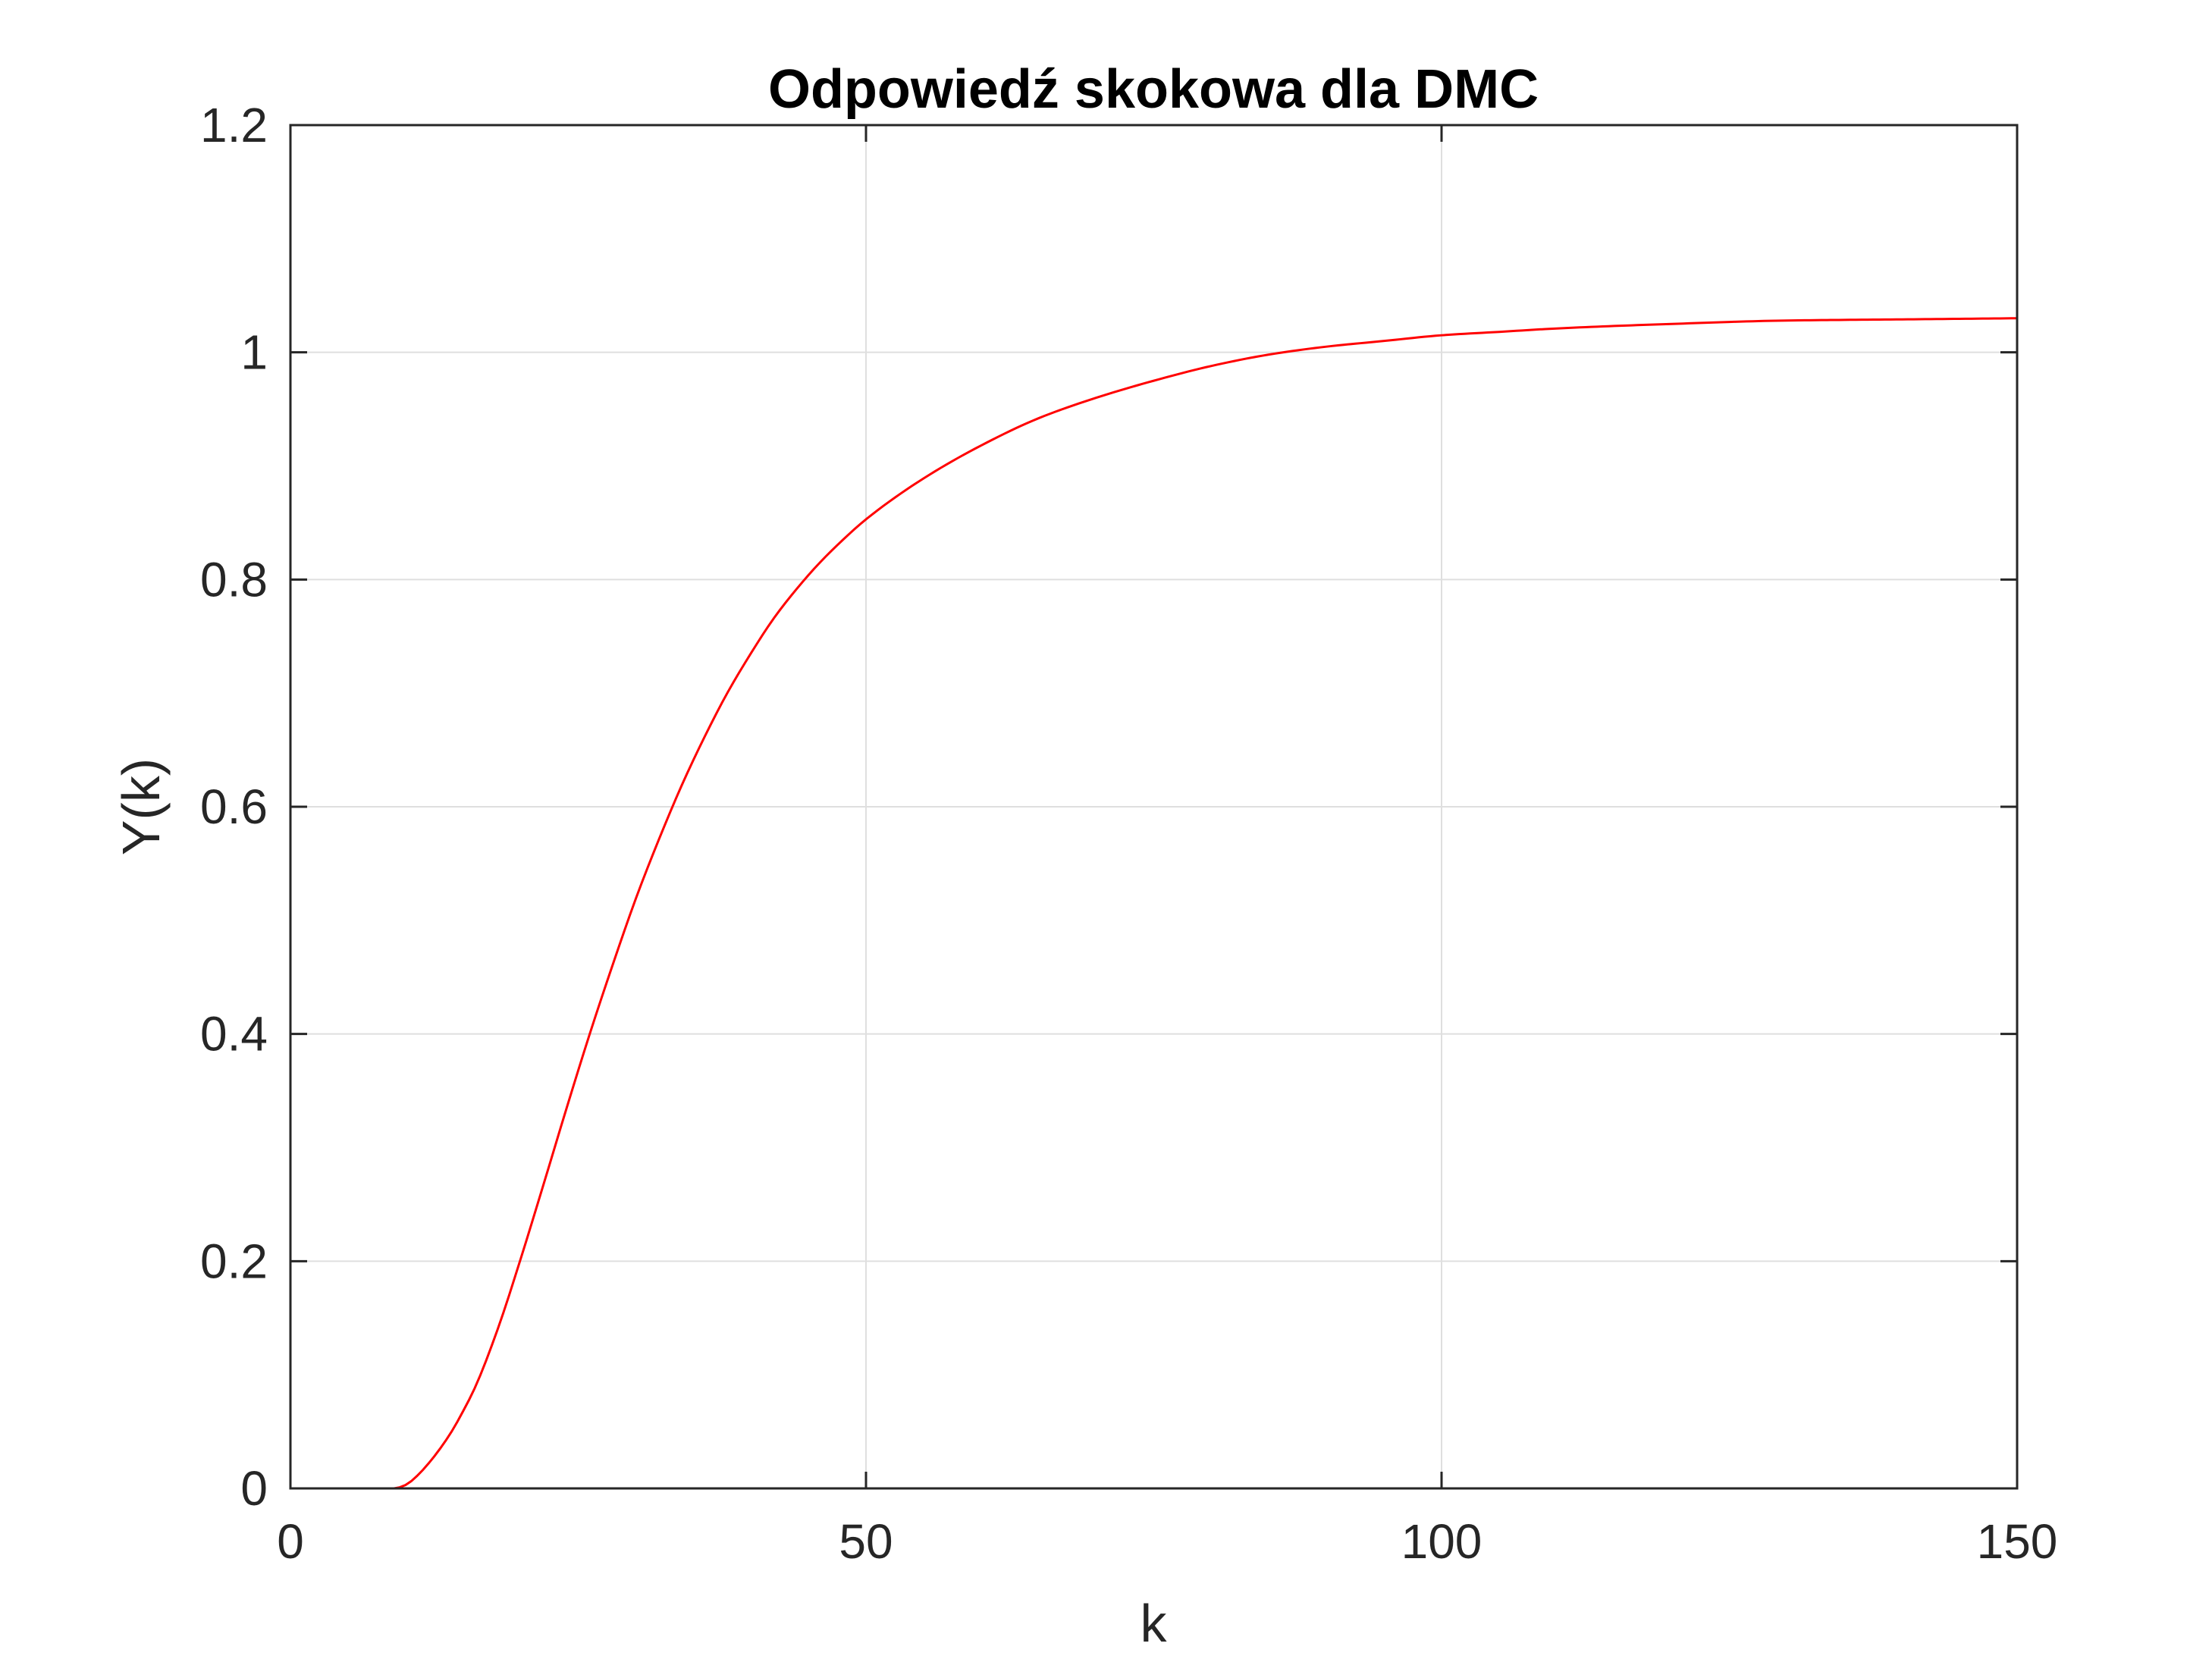 The width and height of the screenshot is (2212, 1659). I want to click on x-tick-label: 50, so click(866, 1541).